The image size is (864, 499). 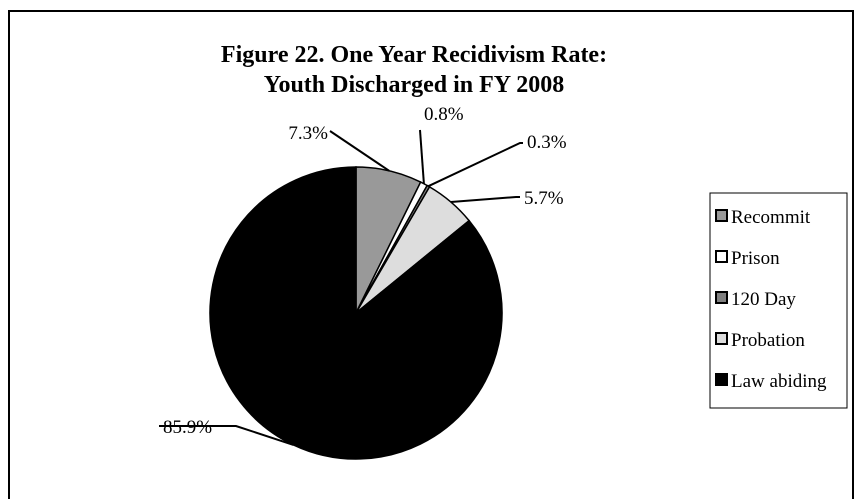 What do you see at coordinates (721, 379) in the screenshot?
I see `legend-swatch-law-abiding` at bounding box center [721, 379].